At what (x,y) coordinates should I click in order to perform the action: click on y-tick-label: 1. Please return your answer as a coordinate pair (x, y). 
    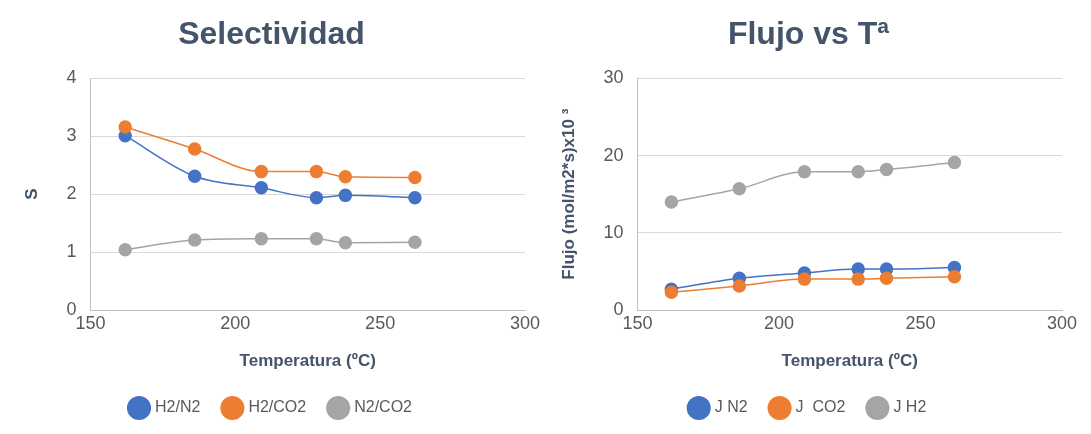
    Looking at the image, I should click on (71, 251).